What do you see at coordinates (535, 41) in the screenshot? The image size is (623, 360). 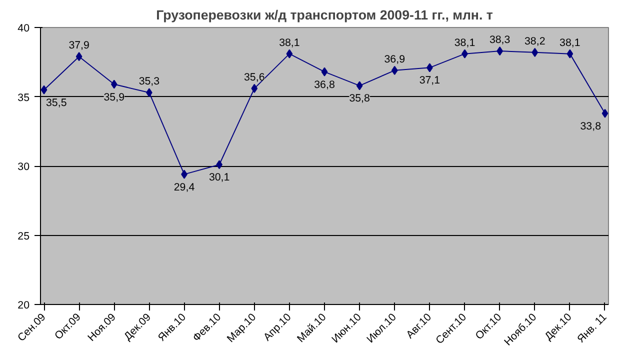 I see `data-label: 38,2` at bounding box center [535, 41].